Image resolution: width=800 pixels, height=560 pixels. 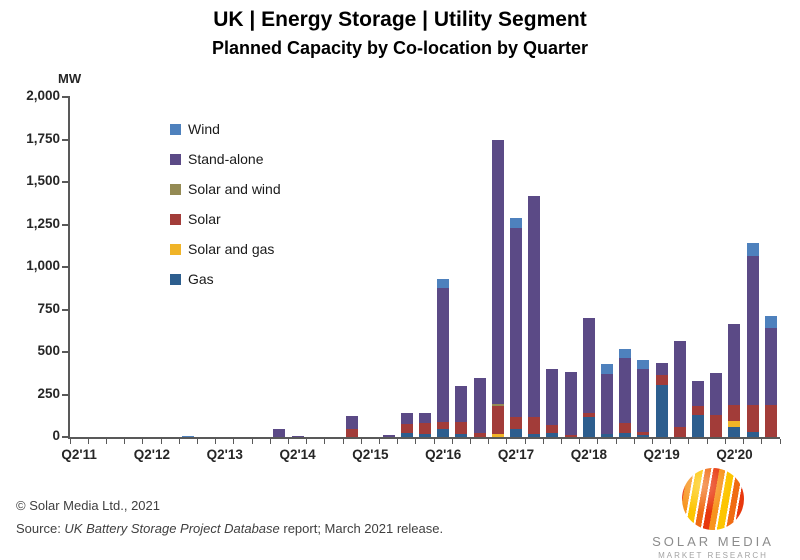 What do you see at coordinates (406, 428) in the screenshot?
I see `bar-segment-solar-Q4'15` at bounding box center [406, 428].